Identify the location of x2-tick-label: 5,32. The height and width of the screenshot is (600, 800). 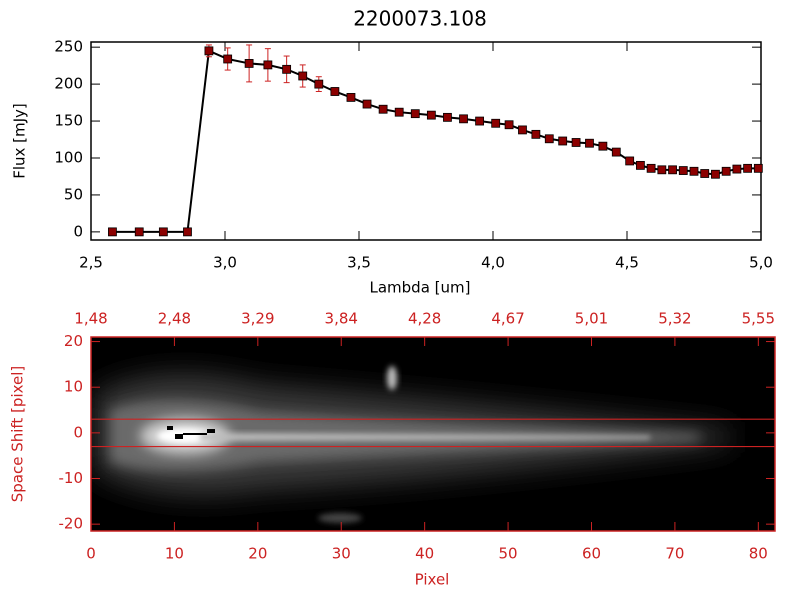
(674, 319).